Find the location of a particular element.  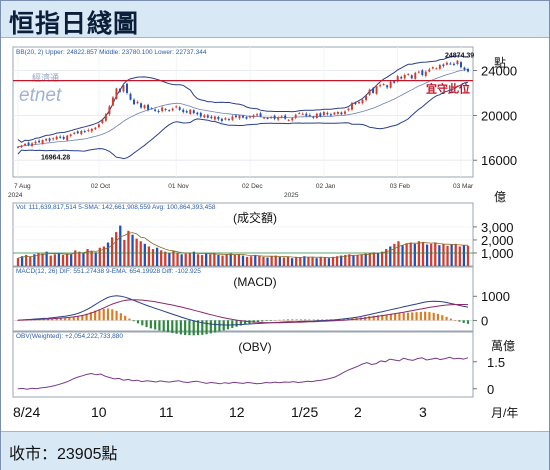

page-title: 恒指日綫圖 is located at coordinates (74, 23).